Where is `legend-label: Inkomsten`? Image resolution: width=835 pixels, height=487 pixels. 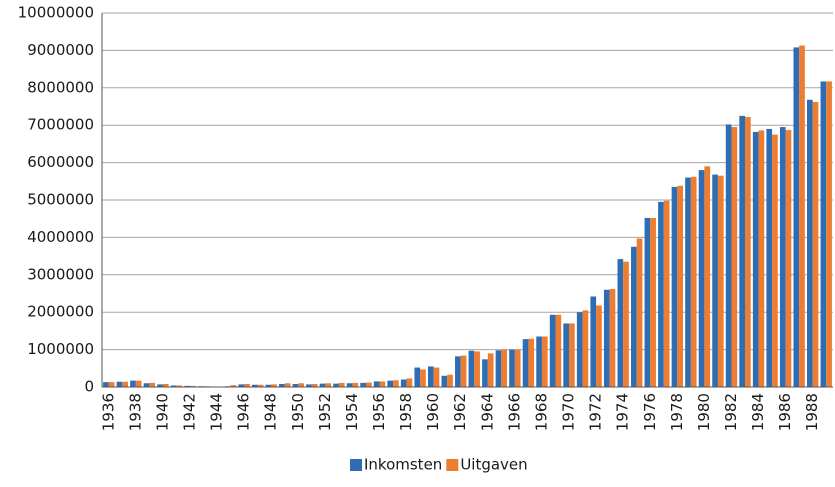
legend-label: Inkomsten is located at coordinates (403, 465).